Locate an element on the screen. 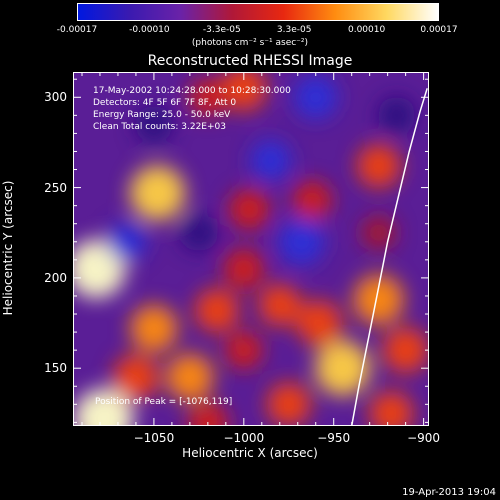 This screenshot has width=500, height=500. colorbar-units: (photons cm⁻² s⁻¹ asec⁻²) is located at coordinates (250, 43).